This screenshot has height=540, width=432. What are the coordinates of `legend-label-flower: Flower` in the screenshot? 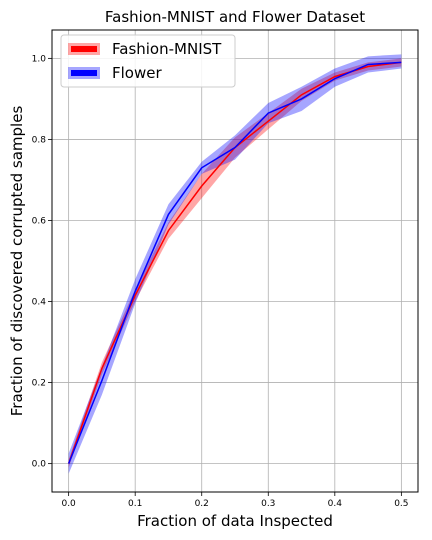 It's located at (137, 73).